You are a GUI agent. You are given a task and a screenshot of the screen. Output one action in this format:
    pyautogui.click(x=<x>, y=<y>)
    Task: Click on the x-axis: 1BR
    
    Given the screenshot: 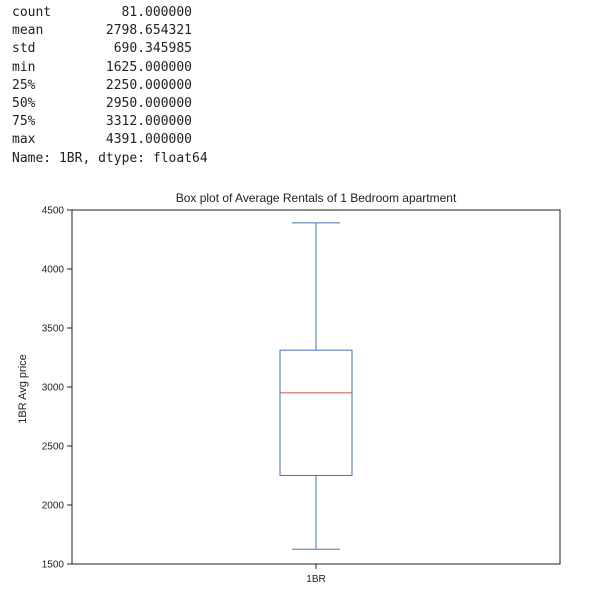 What is the action you would take?
    pyautogui.click(x=316, y=574)
    